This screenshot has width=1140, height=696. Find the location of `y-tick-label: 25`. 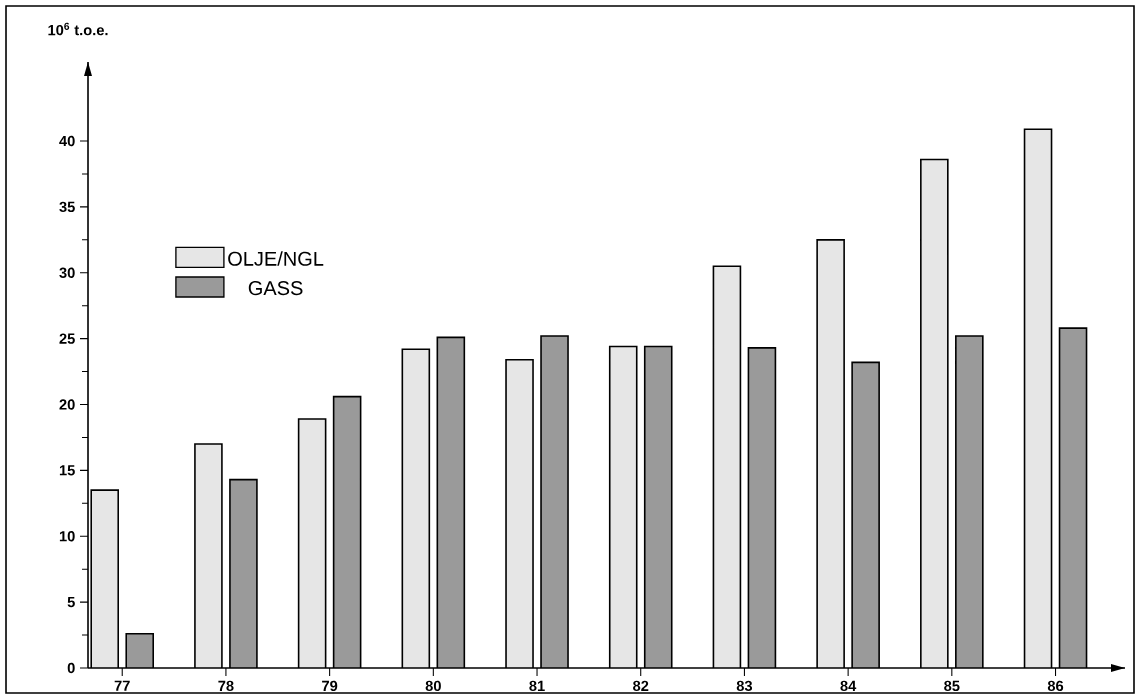

y-tick-label: 25 is located at coordinates (67, 339).